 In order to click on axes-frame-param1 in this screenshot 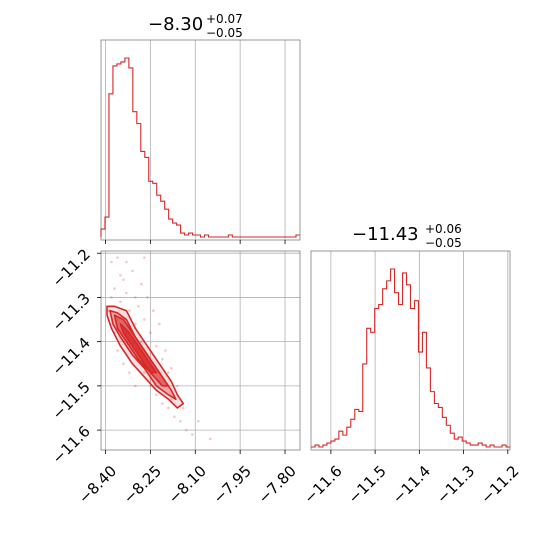, I will do `click(200, 140)`.